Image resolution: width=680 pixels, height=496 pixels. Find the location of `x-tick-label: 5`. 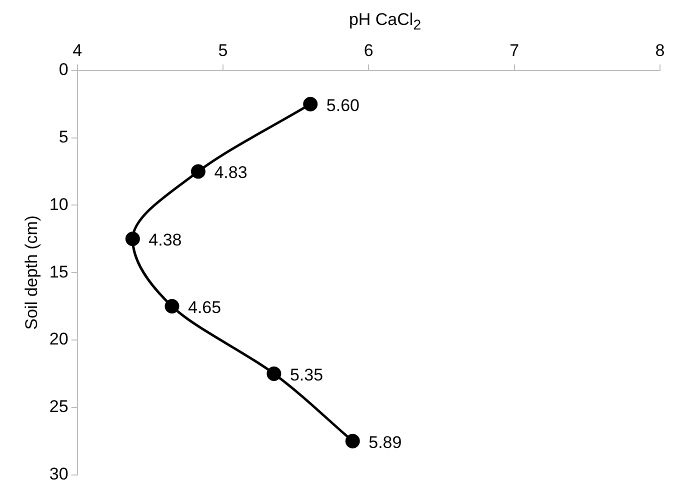

x-tick-label: 5 is located at coordinates (223, 50).